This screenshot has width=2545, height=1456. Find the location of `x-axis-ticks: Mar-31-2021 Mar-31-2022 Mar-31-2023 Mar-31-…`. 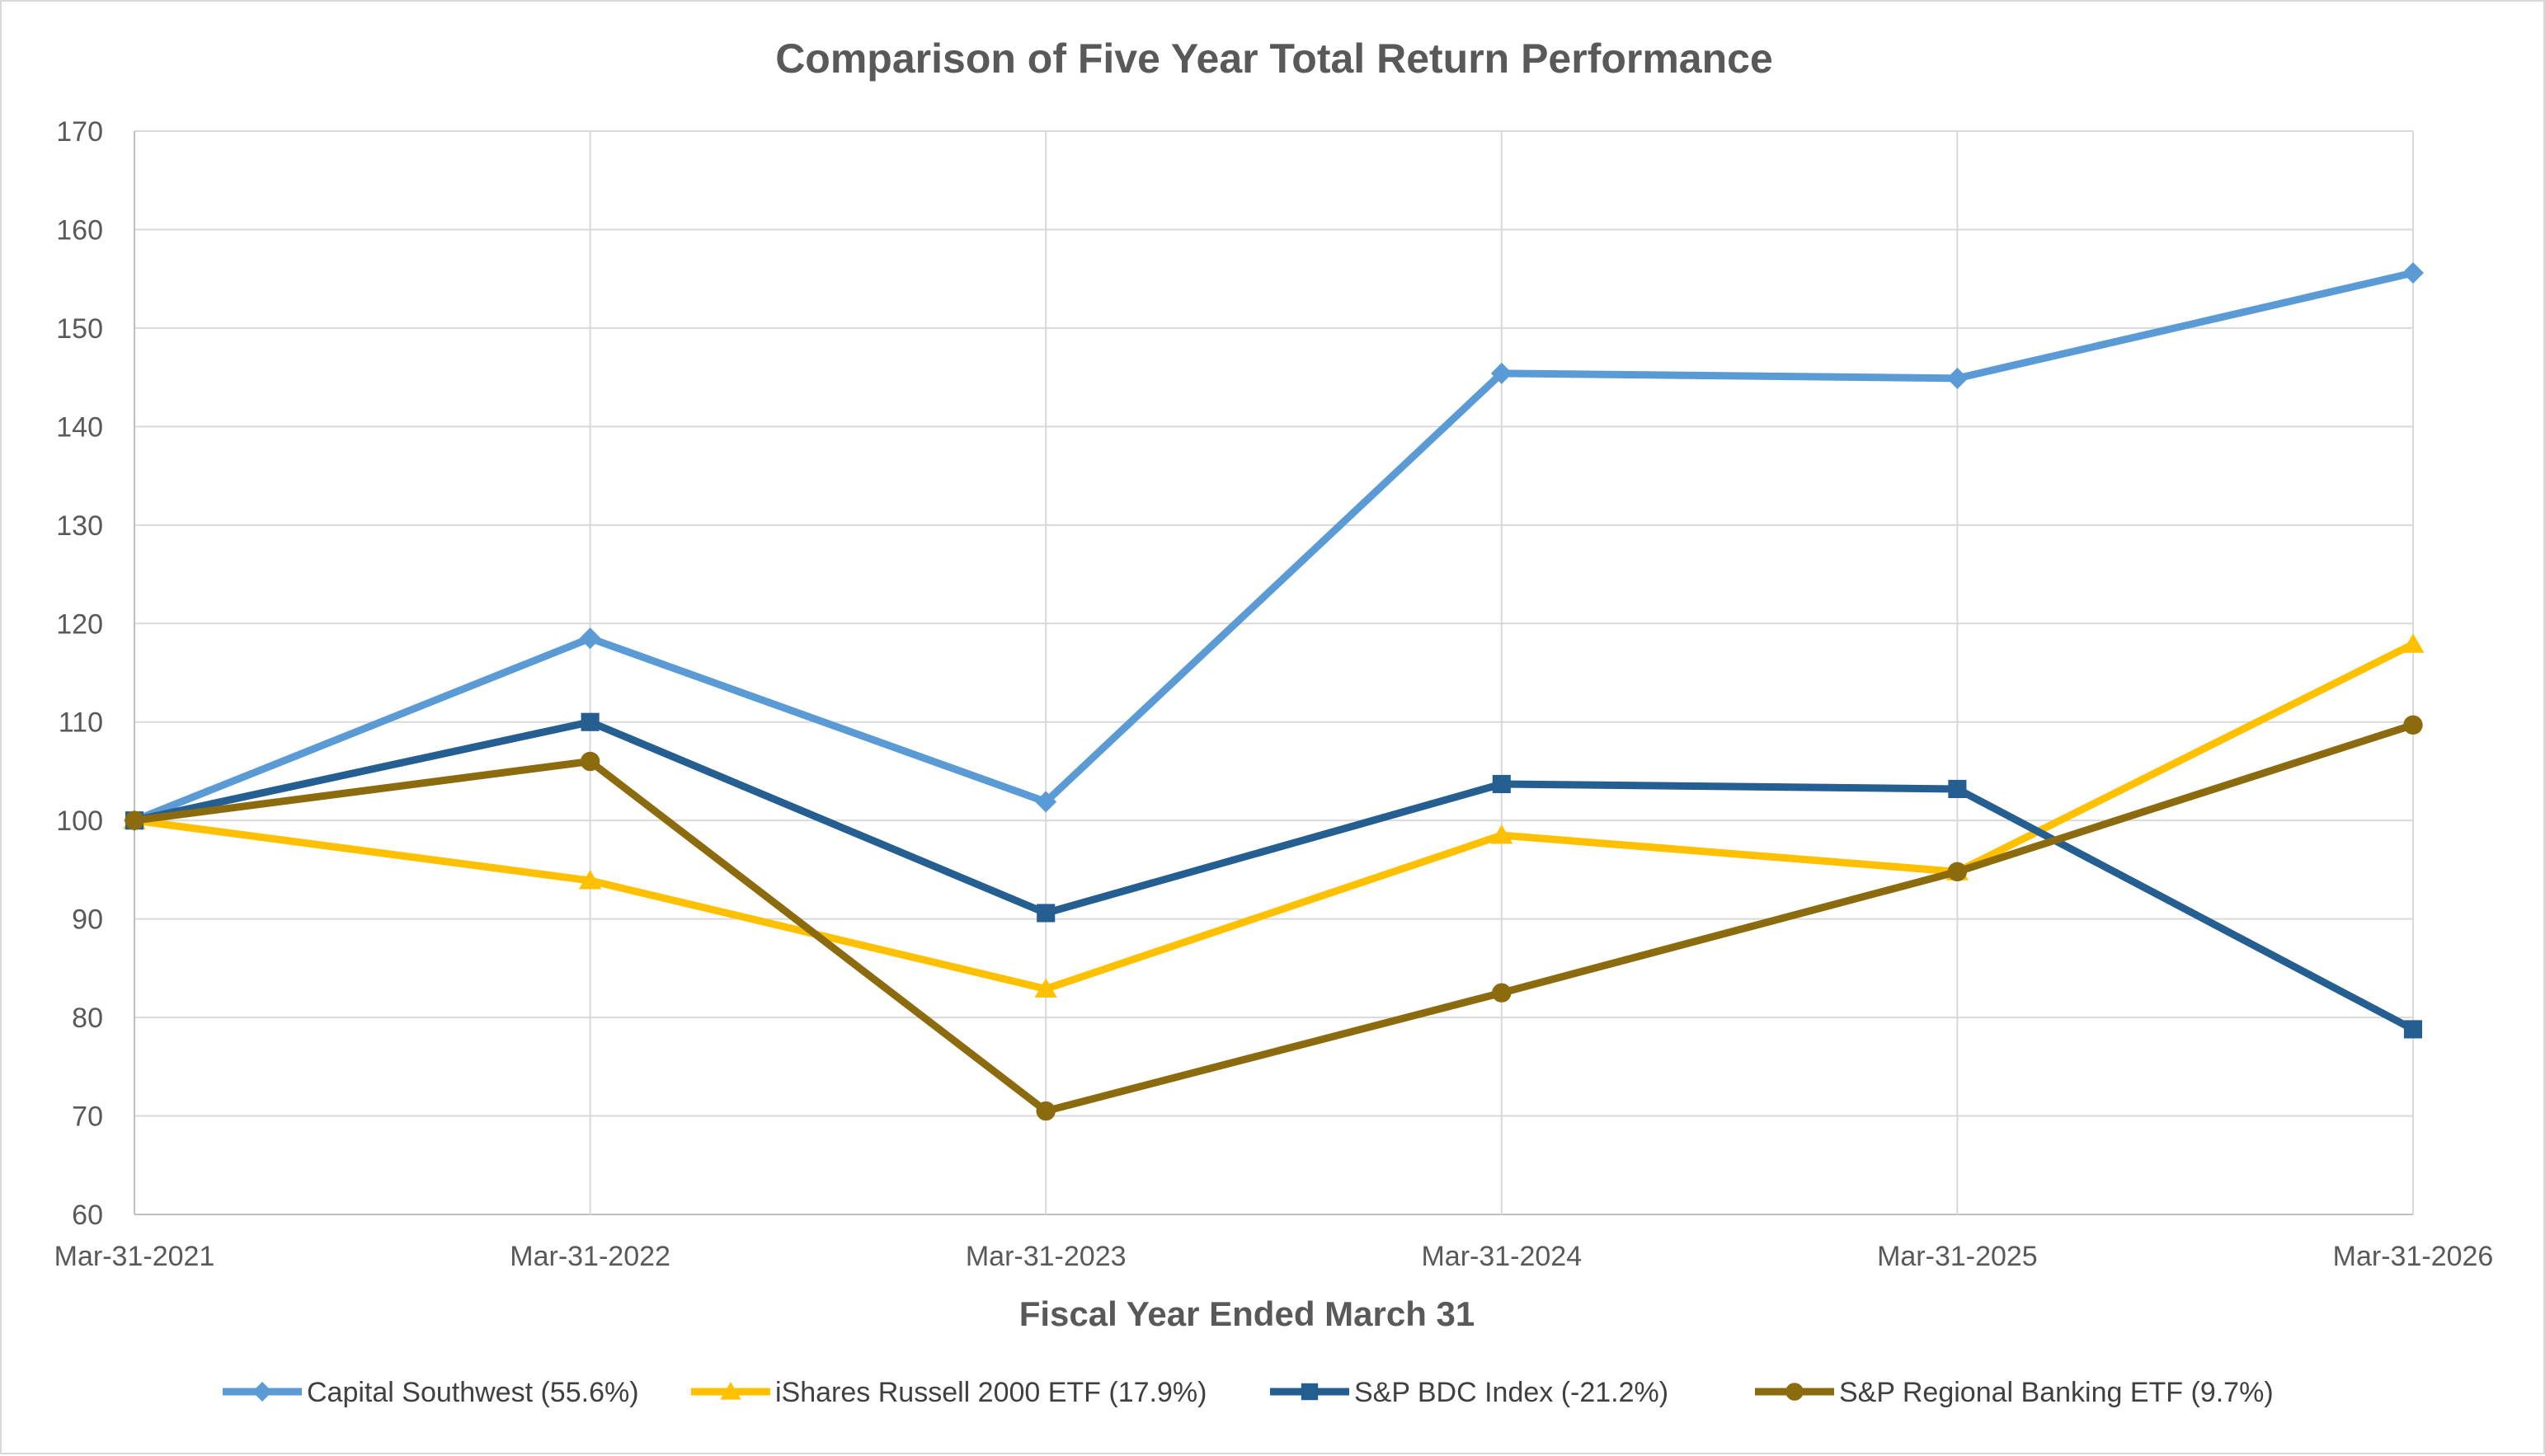

x-axis-ticks: Mar-31-2021 Mar-31-2022 Mar-31-2023 Mar-31-… is located at coordinates (1274, 1256).